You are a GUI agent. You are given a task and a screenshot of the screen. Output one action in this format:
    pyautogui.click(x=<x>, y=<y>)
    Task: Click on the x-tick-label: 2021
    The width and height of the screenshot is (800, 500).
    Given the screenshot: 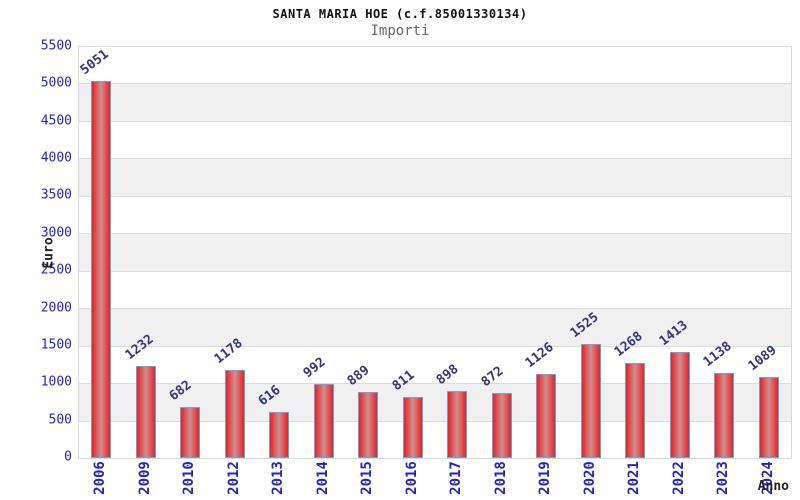 What is the action you would take?
    pyautogui.click(x=634, y=478)
    